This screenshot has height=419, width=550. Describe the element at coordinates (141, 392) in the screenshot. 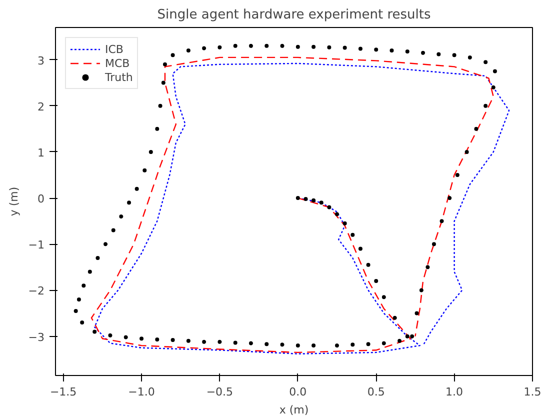

I see `x-tick-label: −1.0` at that location.